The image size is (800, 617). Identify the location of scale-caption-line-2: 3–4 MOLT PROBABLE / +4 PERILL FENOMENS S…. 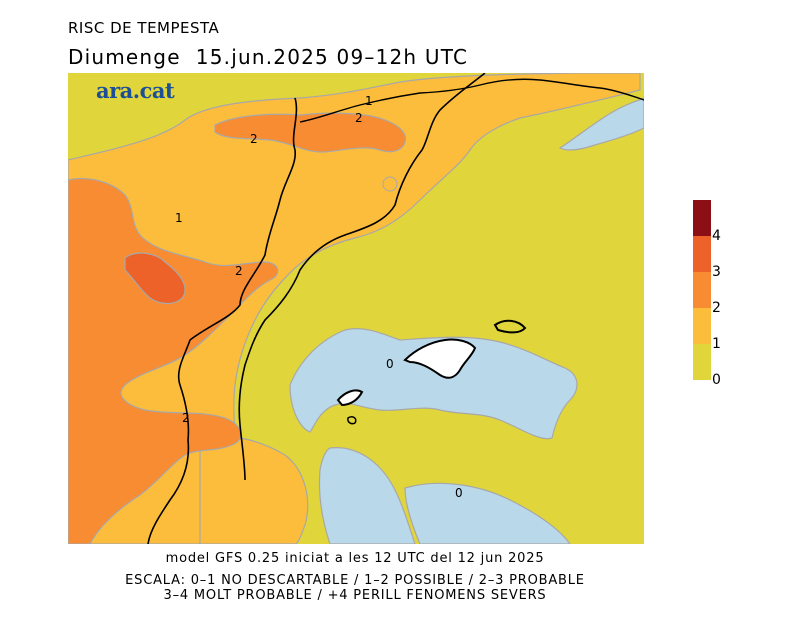
(355, 595).